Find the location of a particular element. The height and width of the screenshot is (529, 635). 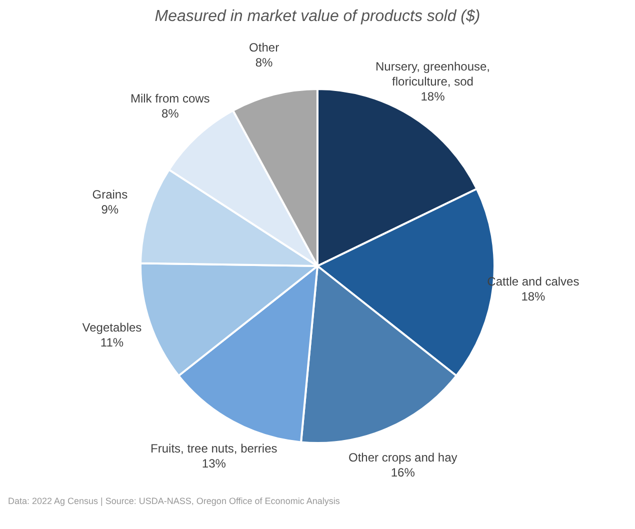

slice-label: Vegetables is located at coordinates (112, 327).